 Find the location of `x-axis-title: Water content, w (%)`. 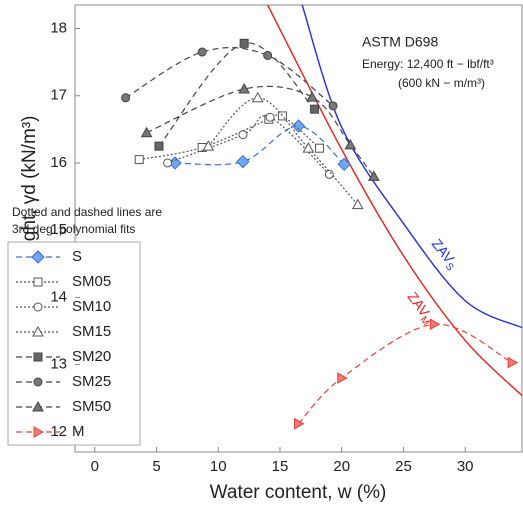

x-axis-title: Water content, w (%) is located at coordinates (298, 492).